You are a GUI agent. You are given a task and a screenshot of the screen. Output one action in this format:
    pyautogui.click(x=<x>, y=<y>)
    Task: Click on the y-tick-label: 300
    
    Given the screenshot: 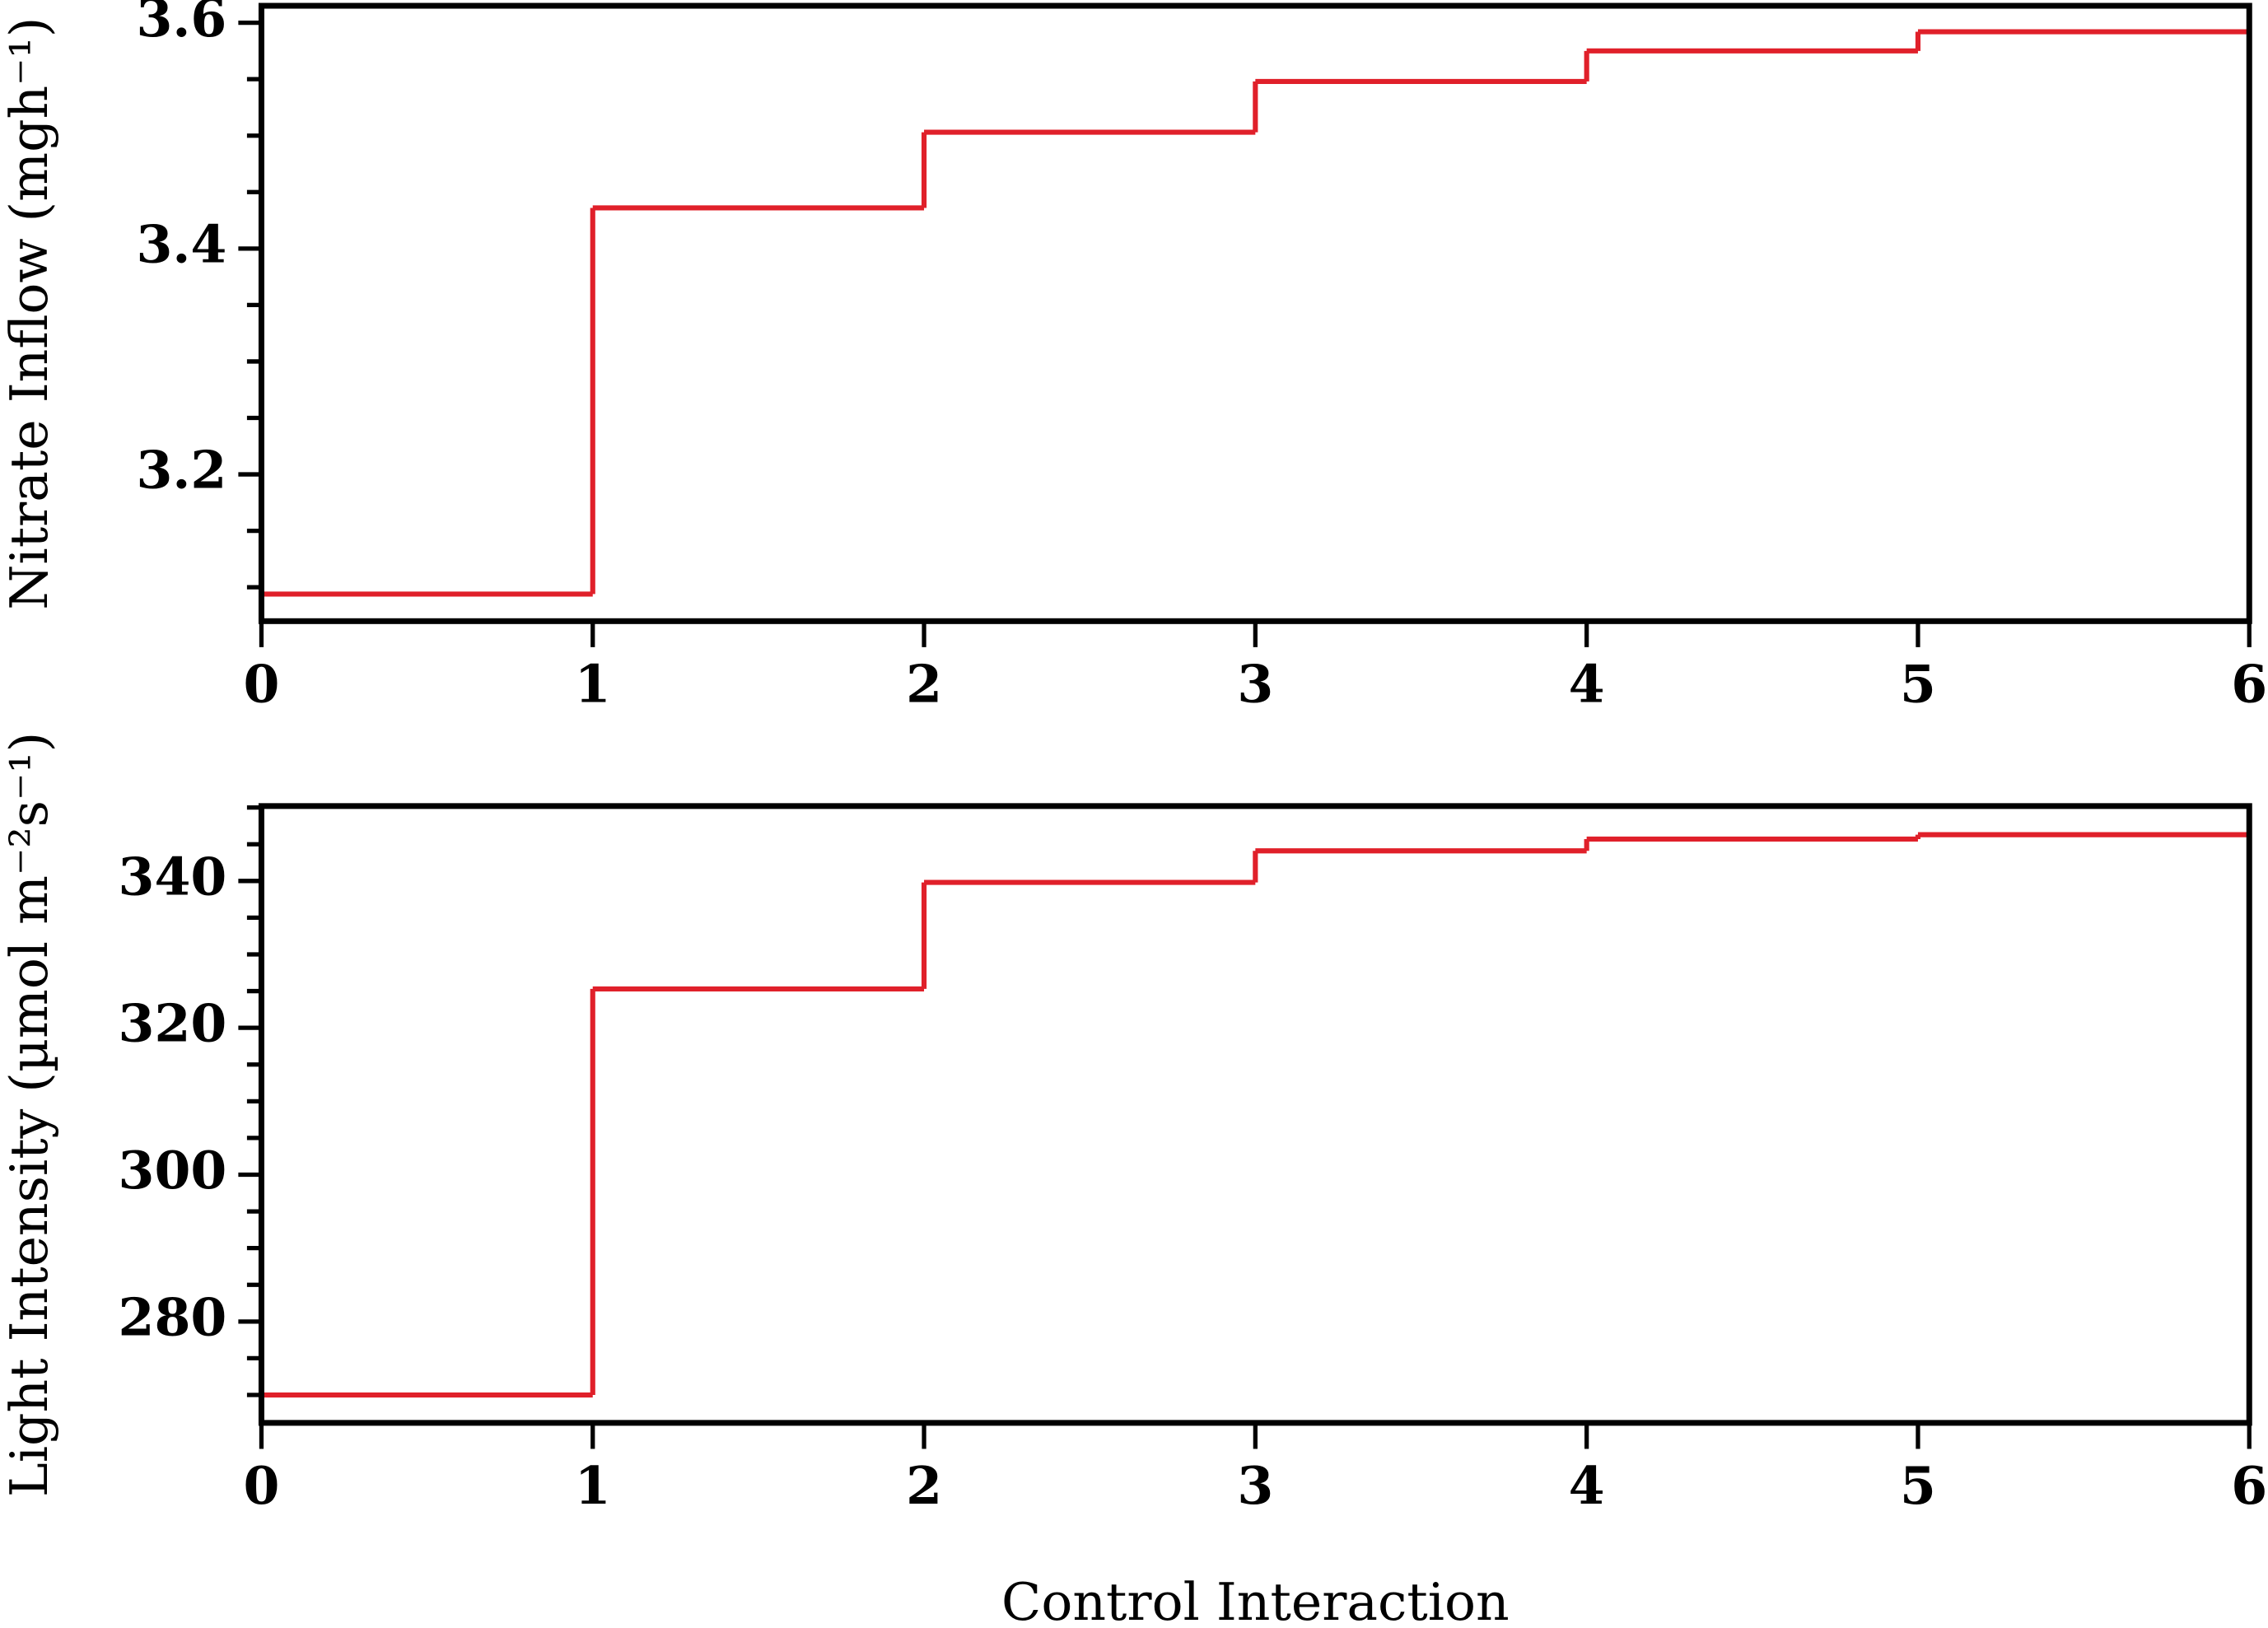 What is the action you would take?
    pyautogui.click(x=173, y=1170)
    